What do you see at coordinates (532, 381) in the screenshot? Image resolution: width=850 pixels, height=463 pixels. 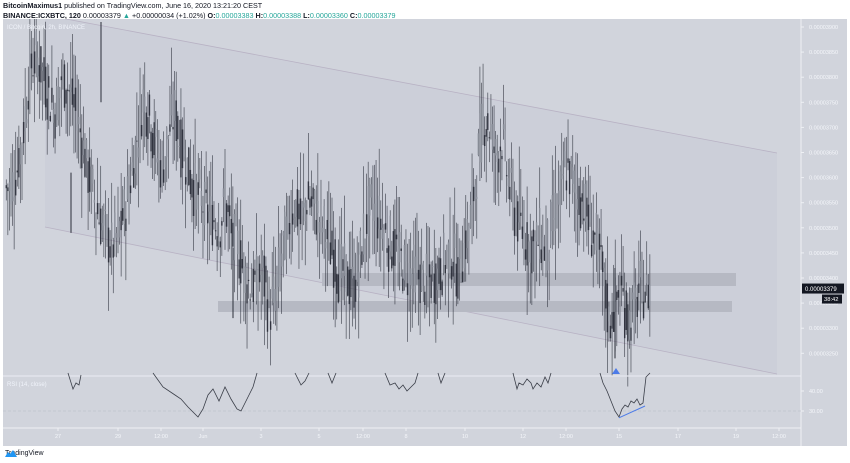 I see `rsi-line` at bounding box center [532, 381].